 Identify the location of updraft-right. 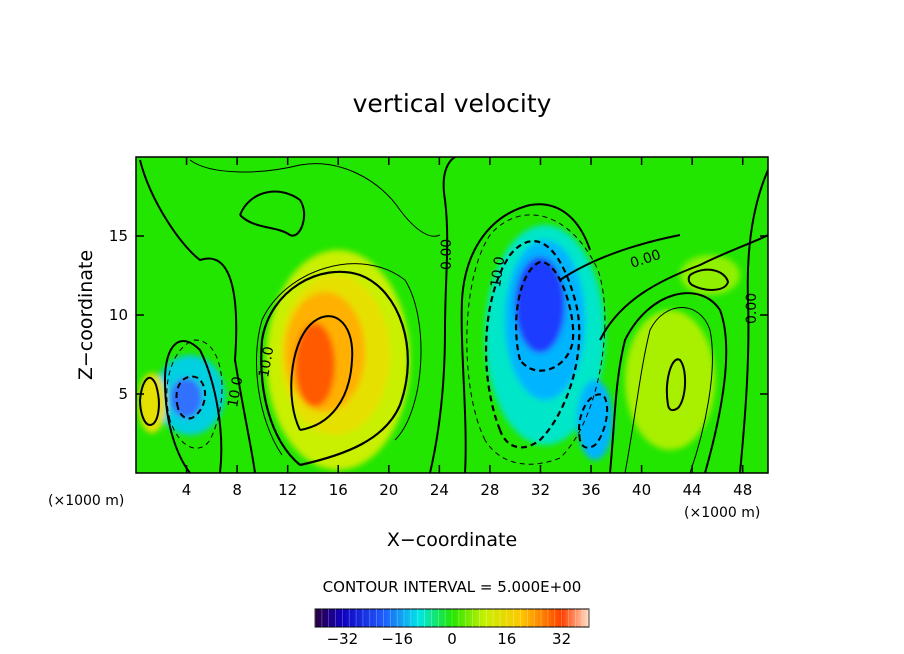
(670, 380).